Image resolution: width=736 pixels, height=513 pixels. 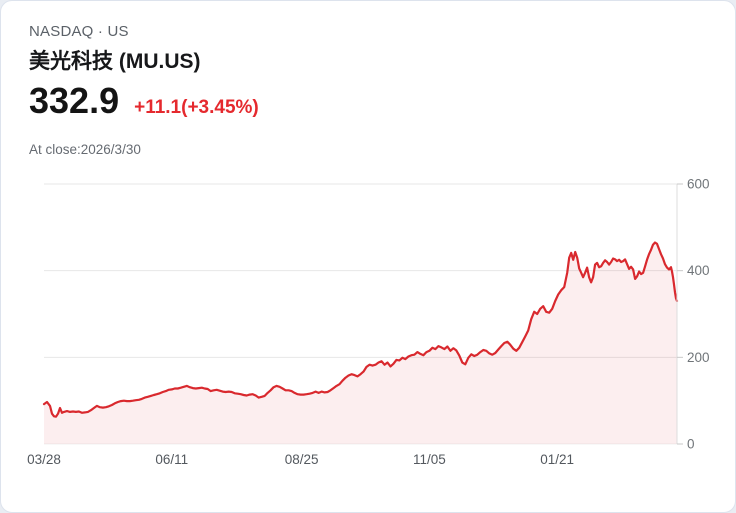 What do you see at coordinates (171, 459) in the screenshot?
I see `x-axis-label: 06/11` at bounding box center [171, 459].